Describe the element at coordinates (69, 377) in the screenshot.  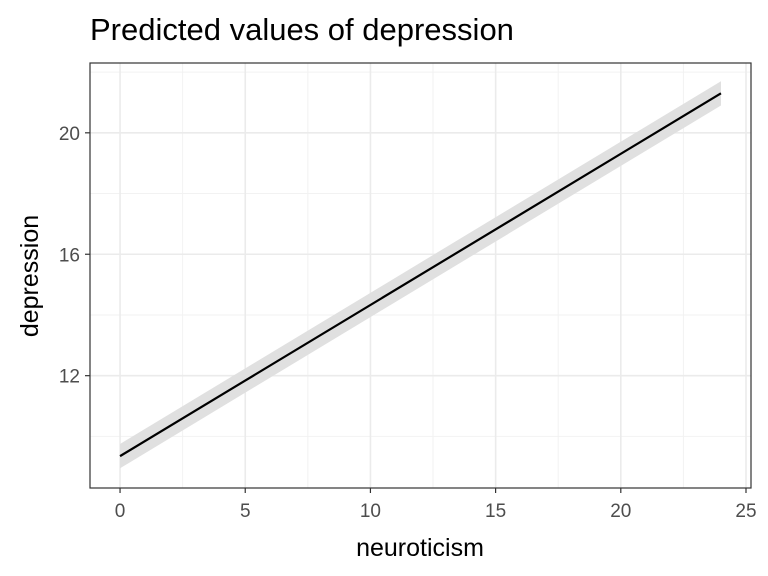
I see `y-tick-label: 12` at that location.